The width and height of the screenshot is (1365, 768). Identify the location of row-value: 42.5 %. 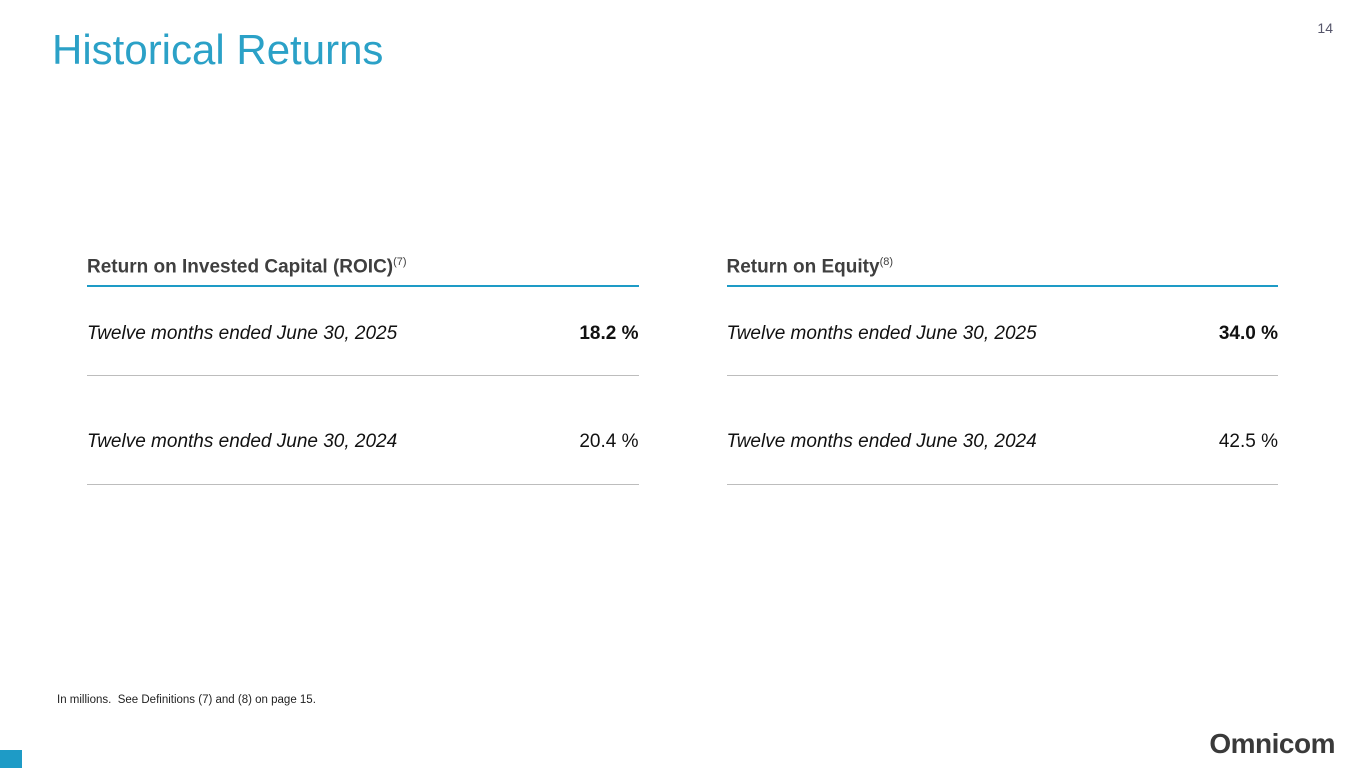
(1248, 442).